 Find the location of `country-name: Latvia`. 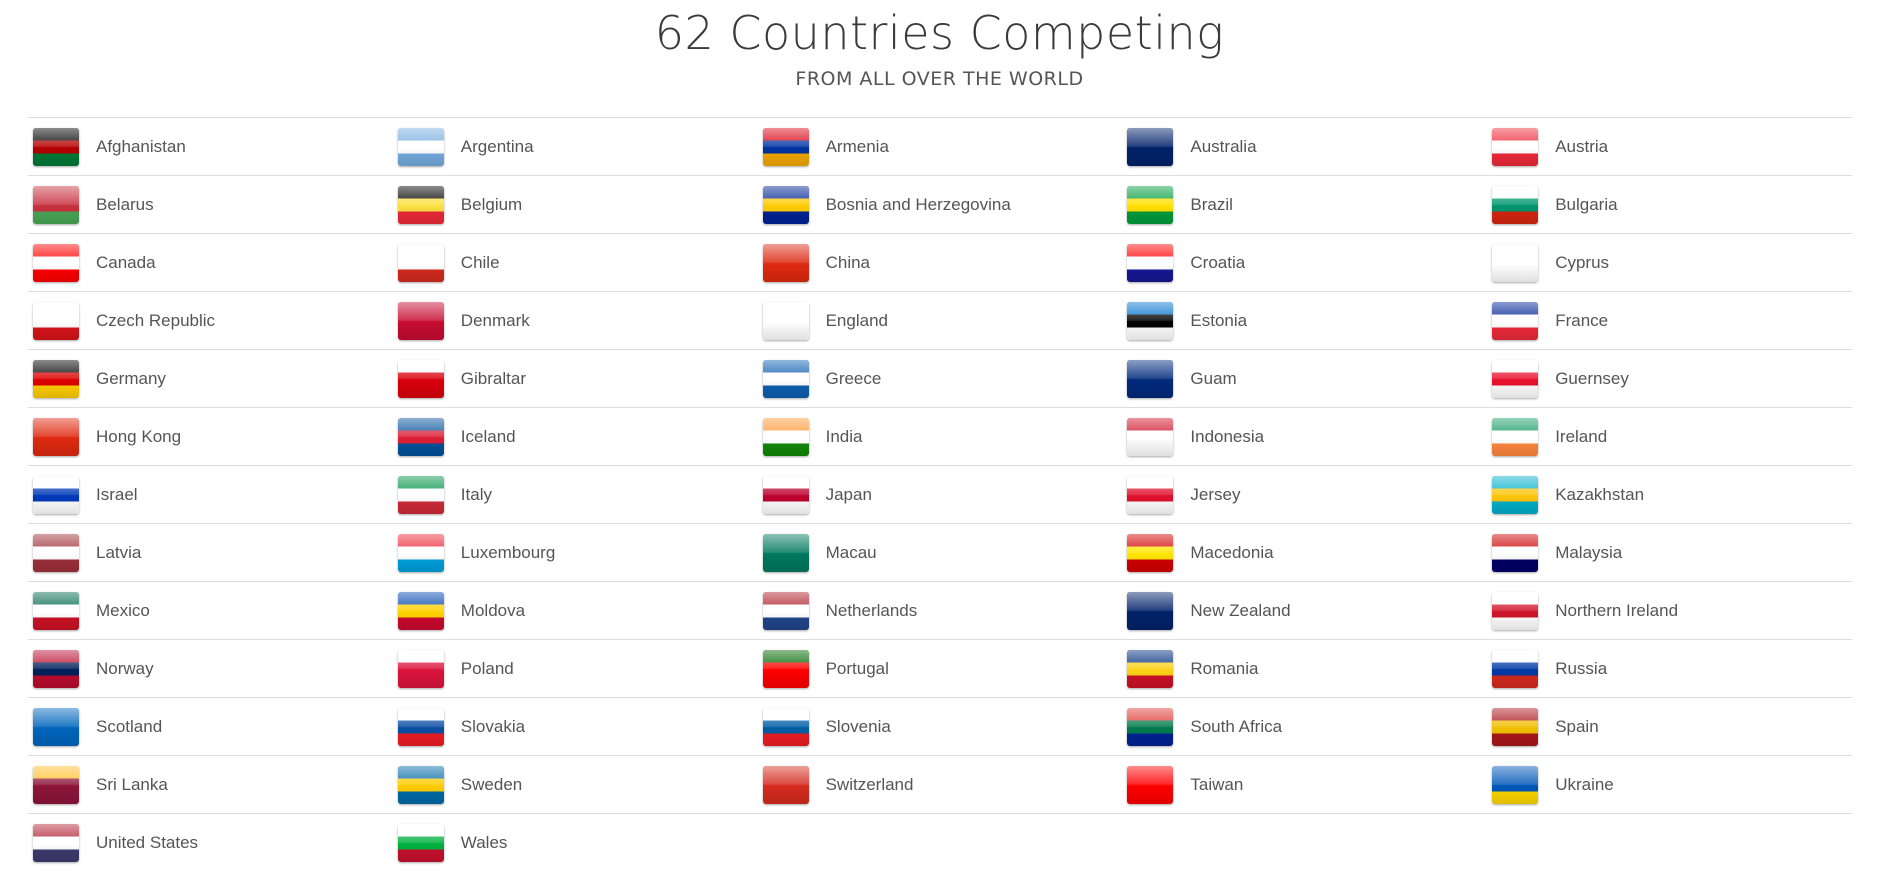

country-name: Latvia is located at coordinates (119, 552).